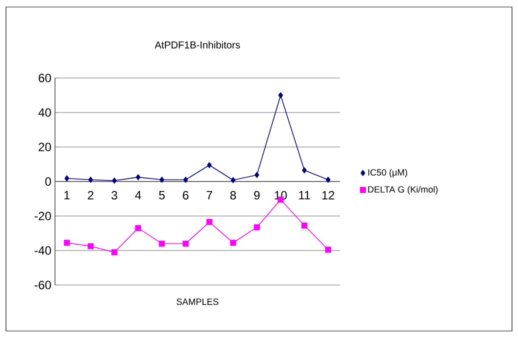 This screenshot has height=338, width=518. Describe the element at coordinates (197, 301) in the screenshot. I see `x-axis-title: SAMPLES` at that location.